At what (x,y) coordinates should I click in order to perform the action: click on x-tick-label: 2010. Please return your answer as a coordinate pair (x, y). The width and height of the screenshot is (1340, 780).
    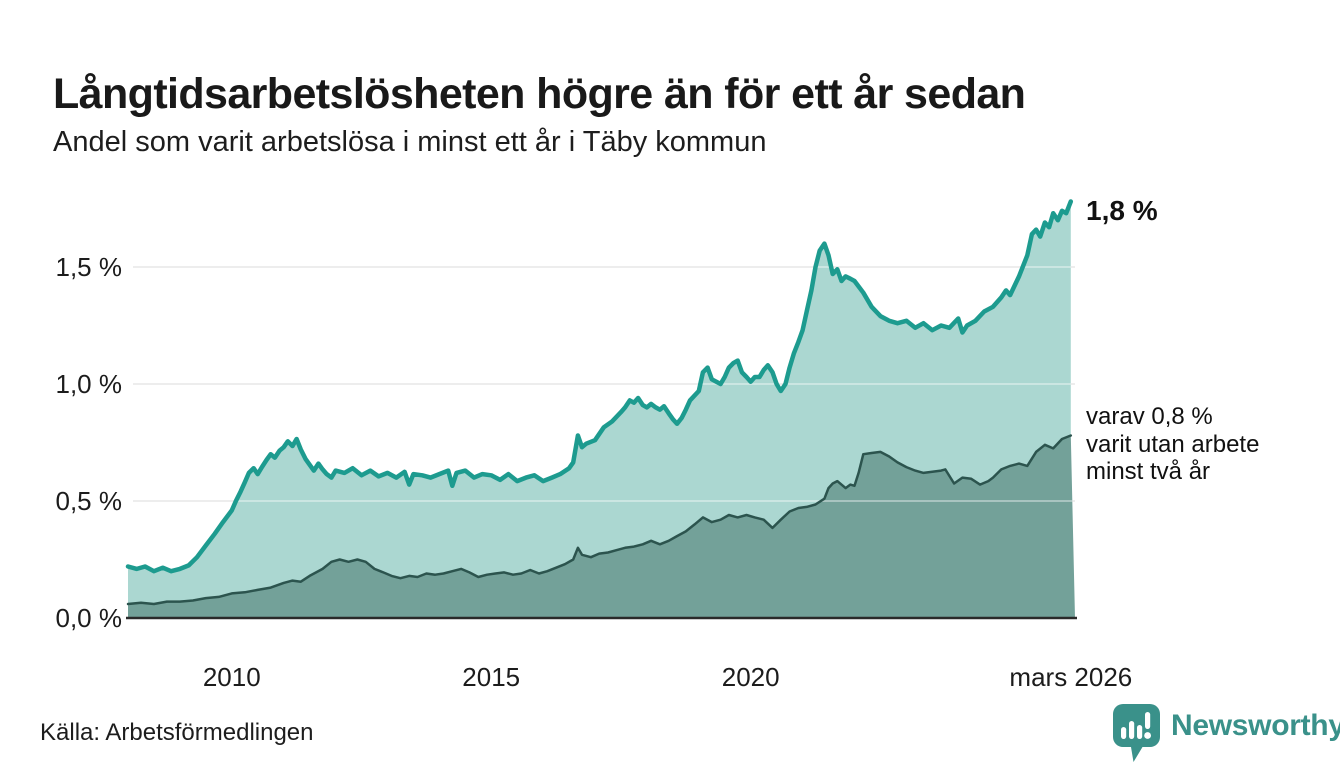
    Looking at the image, I should click on (232, 677).